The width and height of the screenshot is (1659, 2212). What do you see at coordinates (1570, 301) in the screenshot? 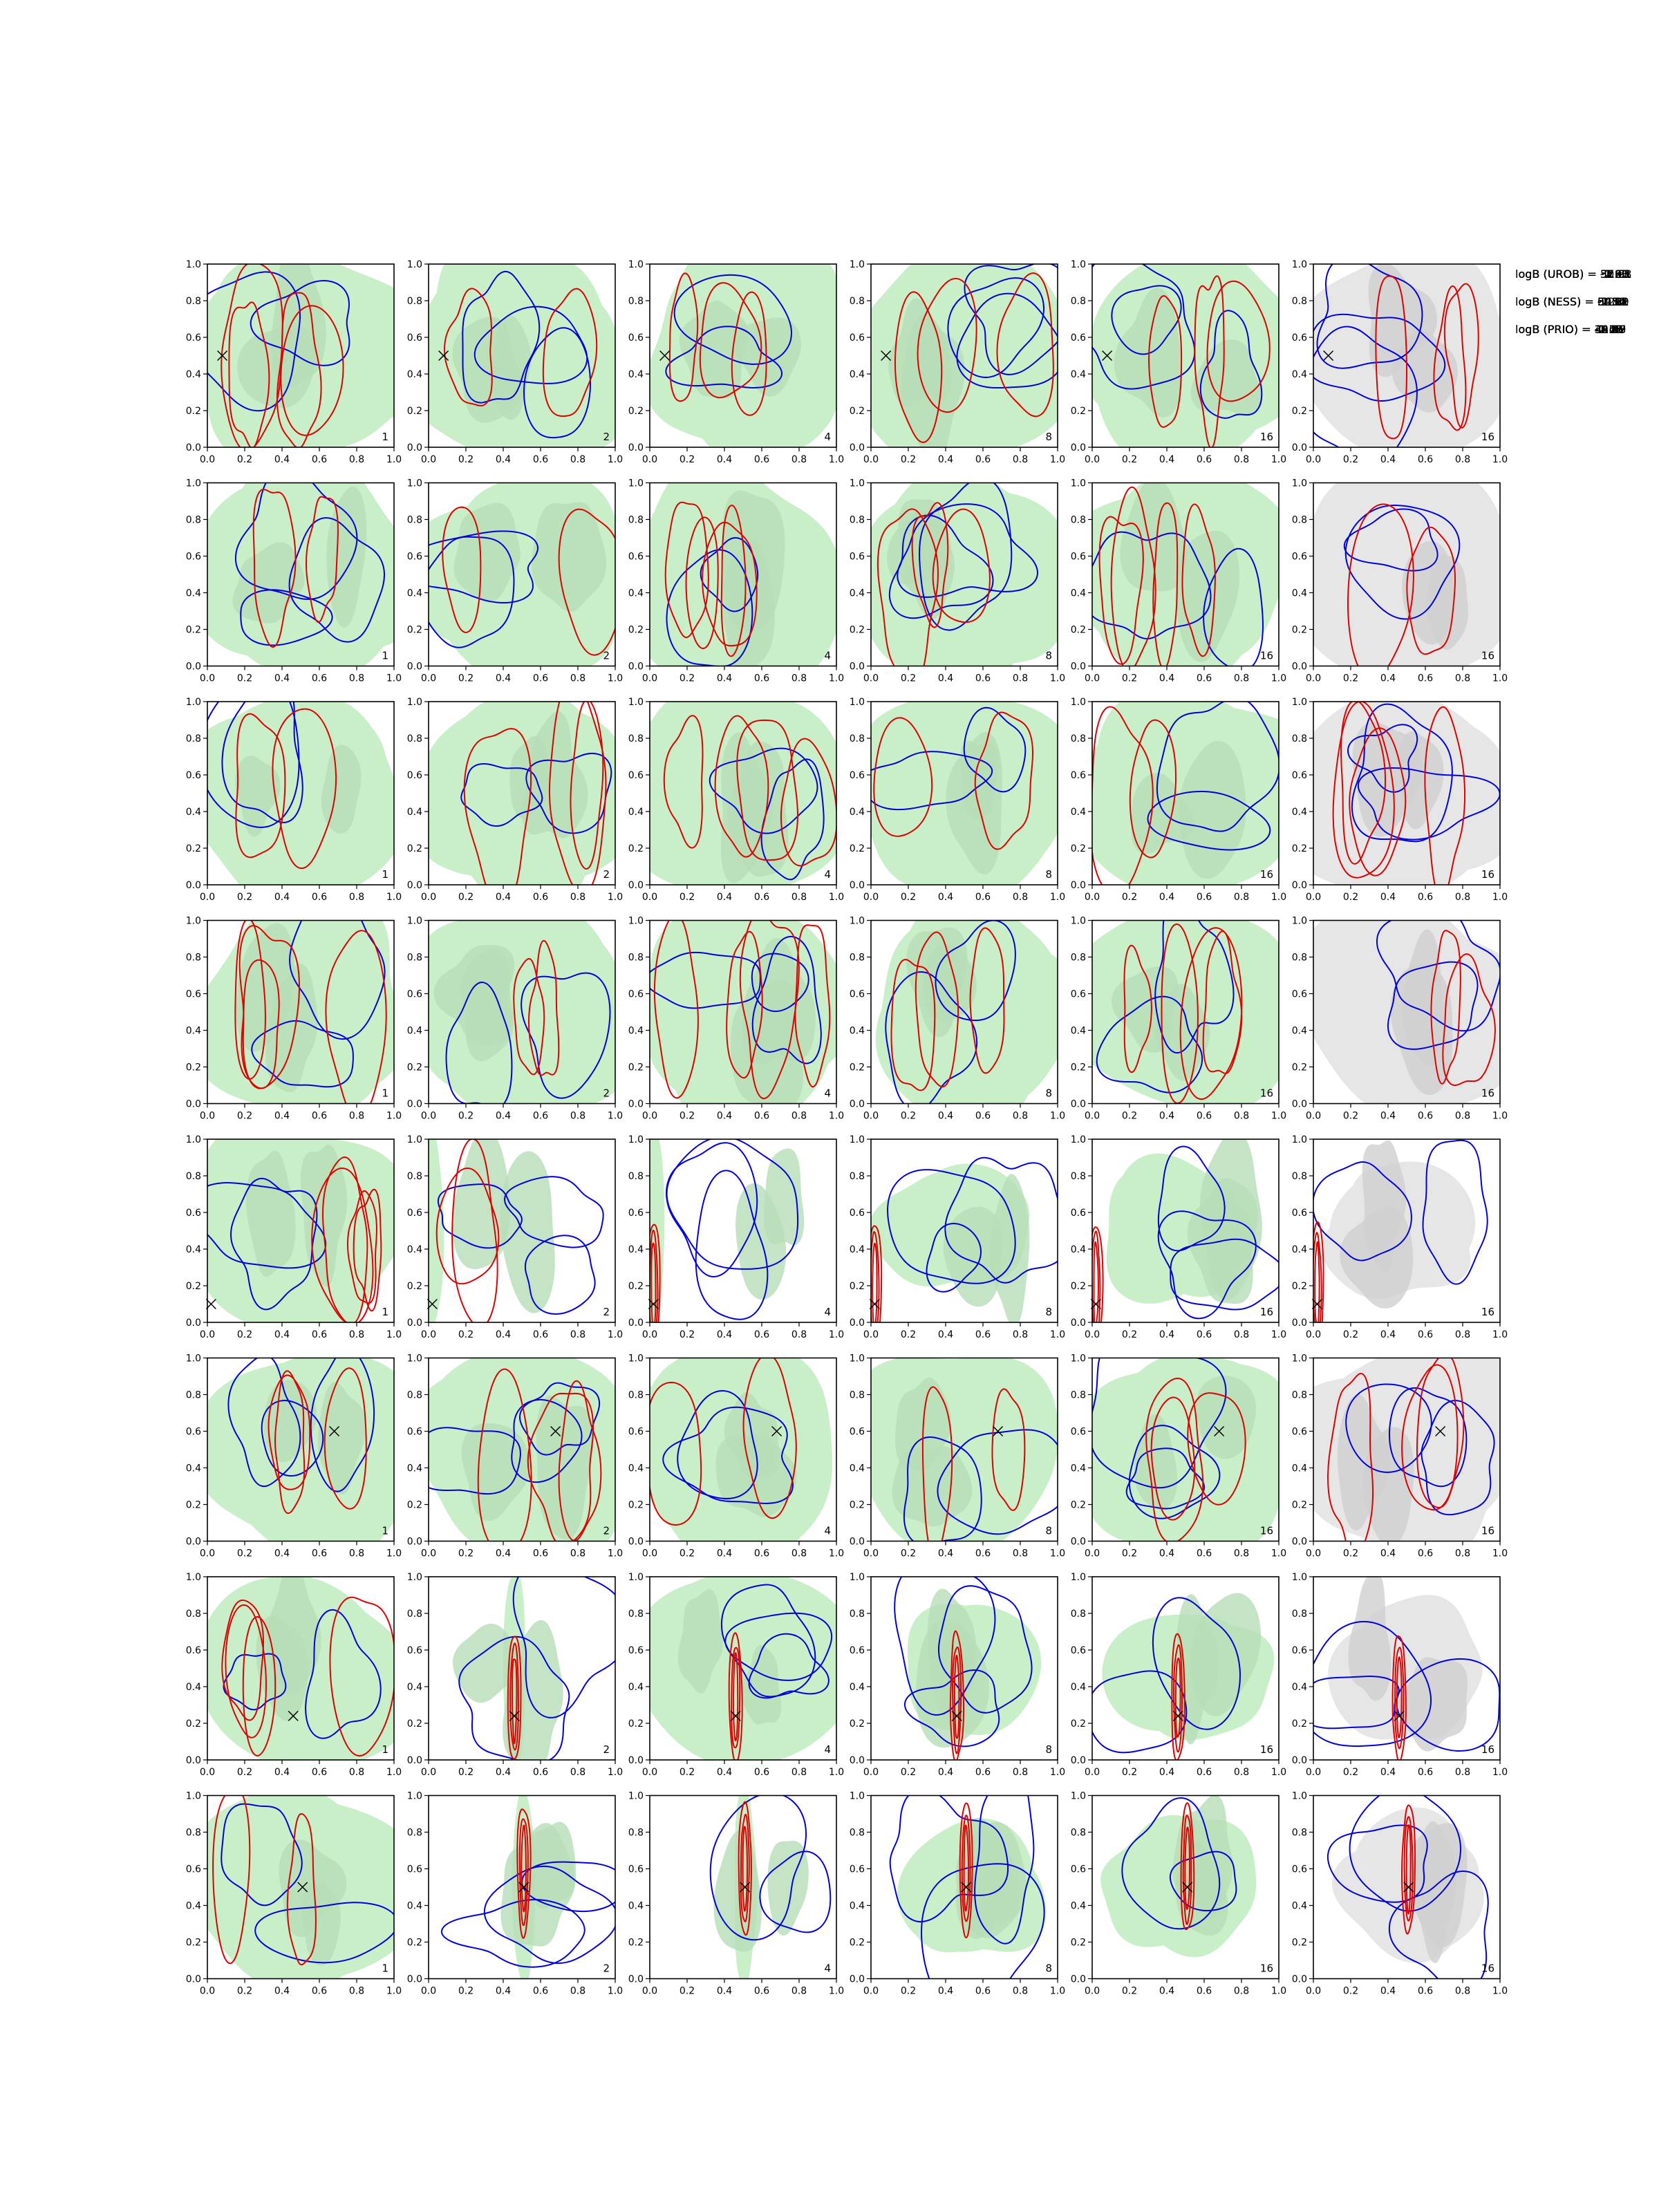
I see `logB-annotation: logB (NESS) = -1.54` at bounding box center [1570, 301].